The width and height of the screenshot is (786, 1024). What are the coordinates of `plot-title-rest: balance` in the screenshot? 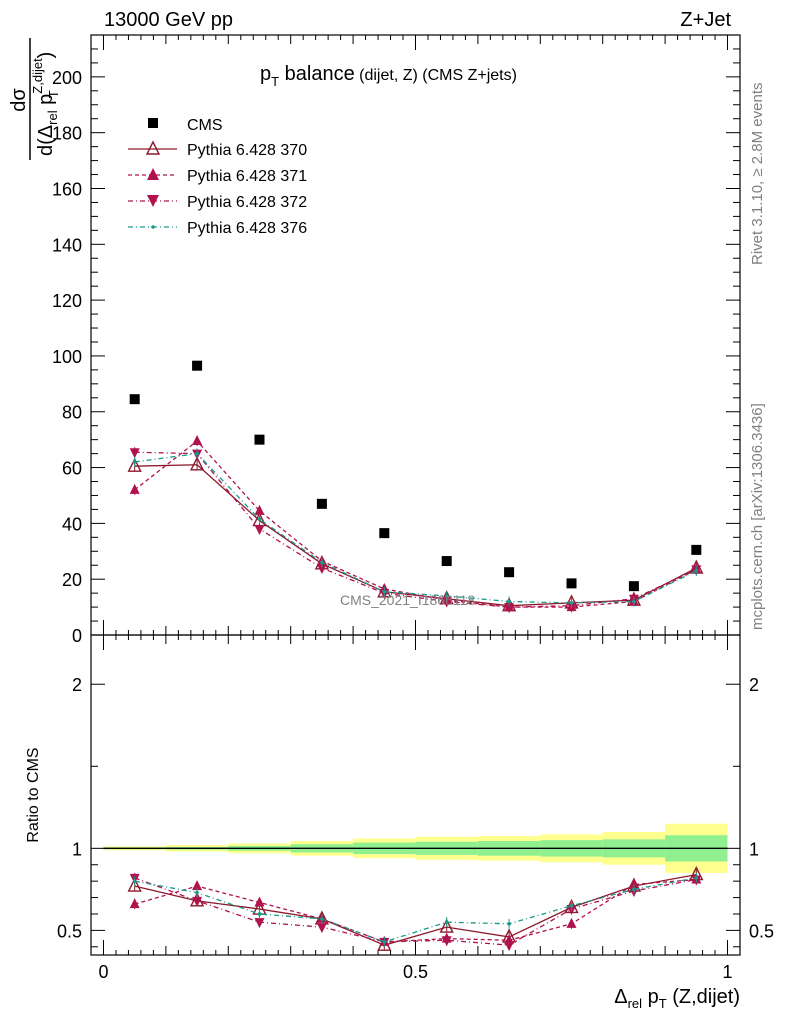 It's located at (317, 74).